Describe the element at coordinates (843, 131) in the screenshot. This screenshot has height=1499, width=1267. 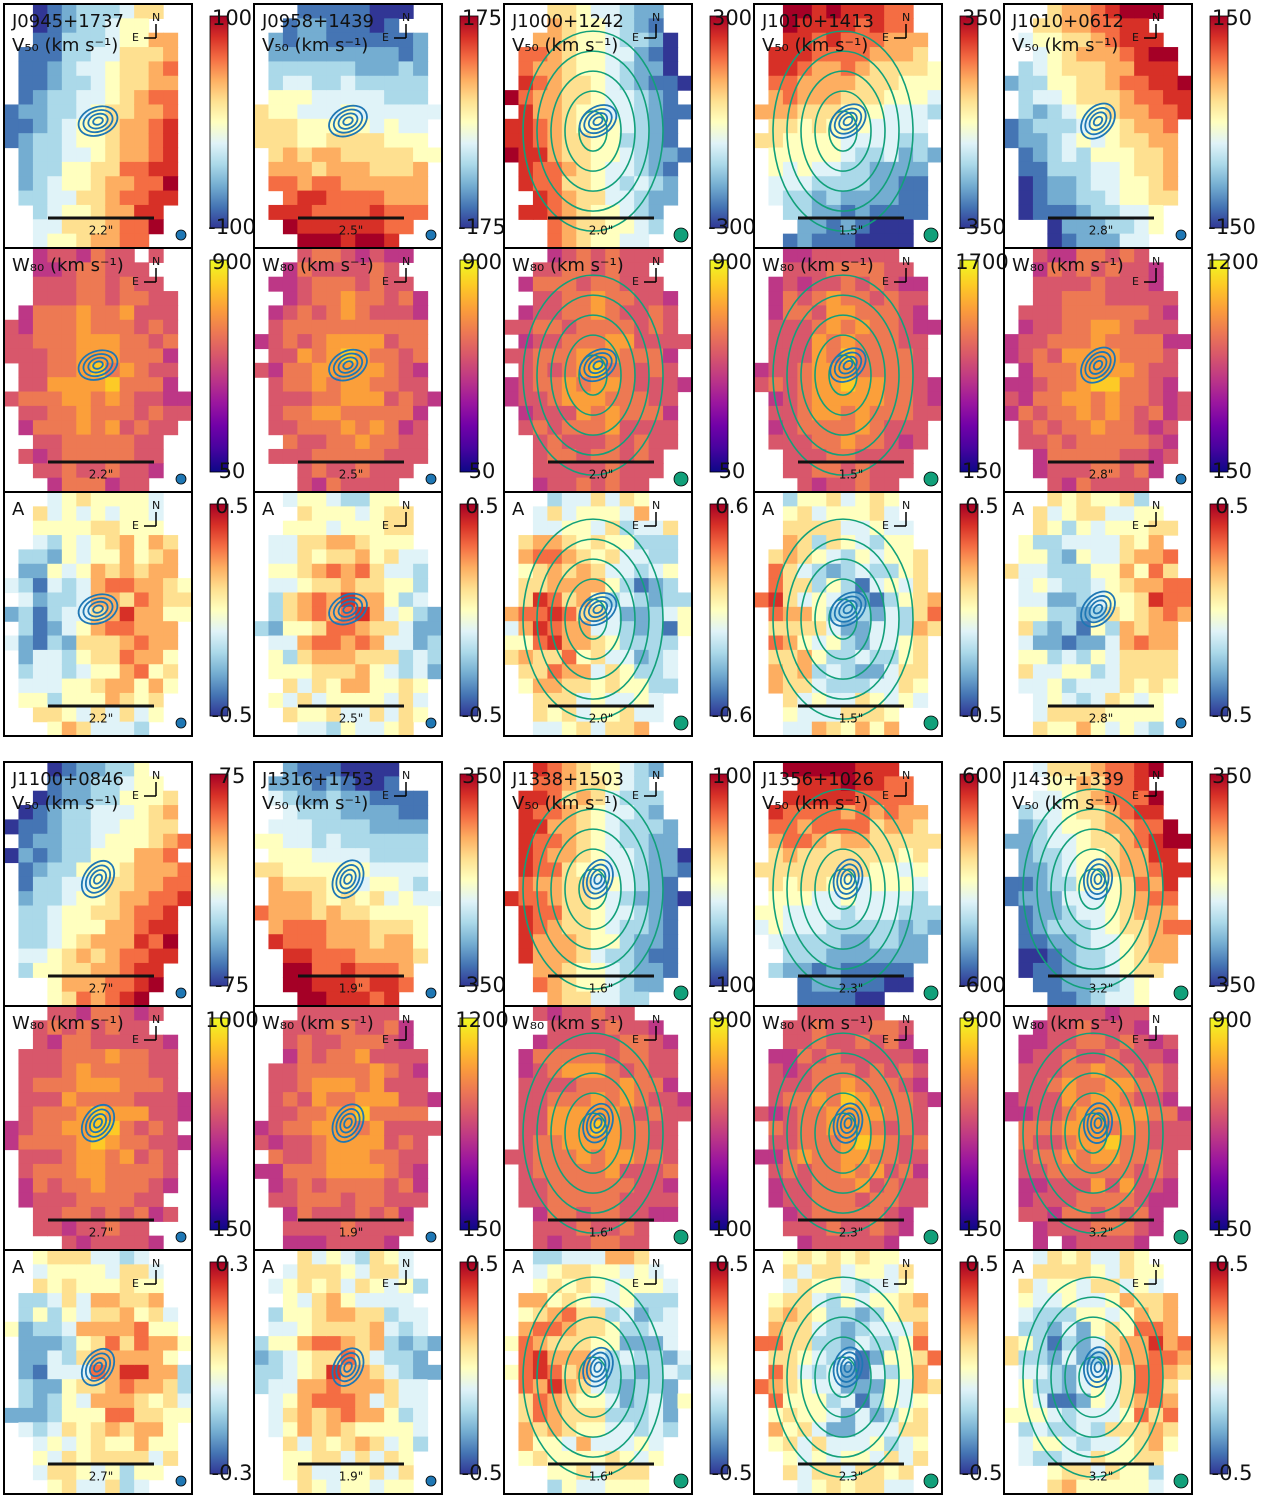
I see `green-contour` at that location.